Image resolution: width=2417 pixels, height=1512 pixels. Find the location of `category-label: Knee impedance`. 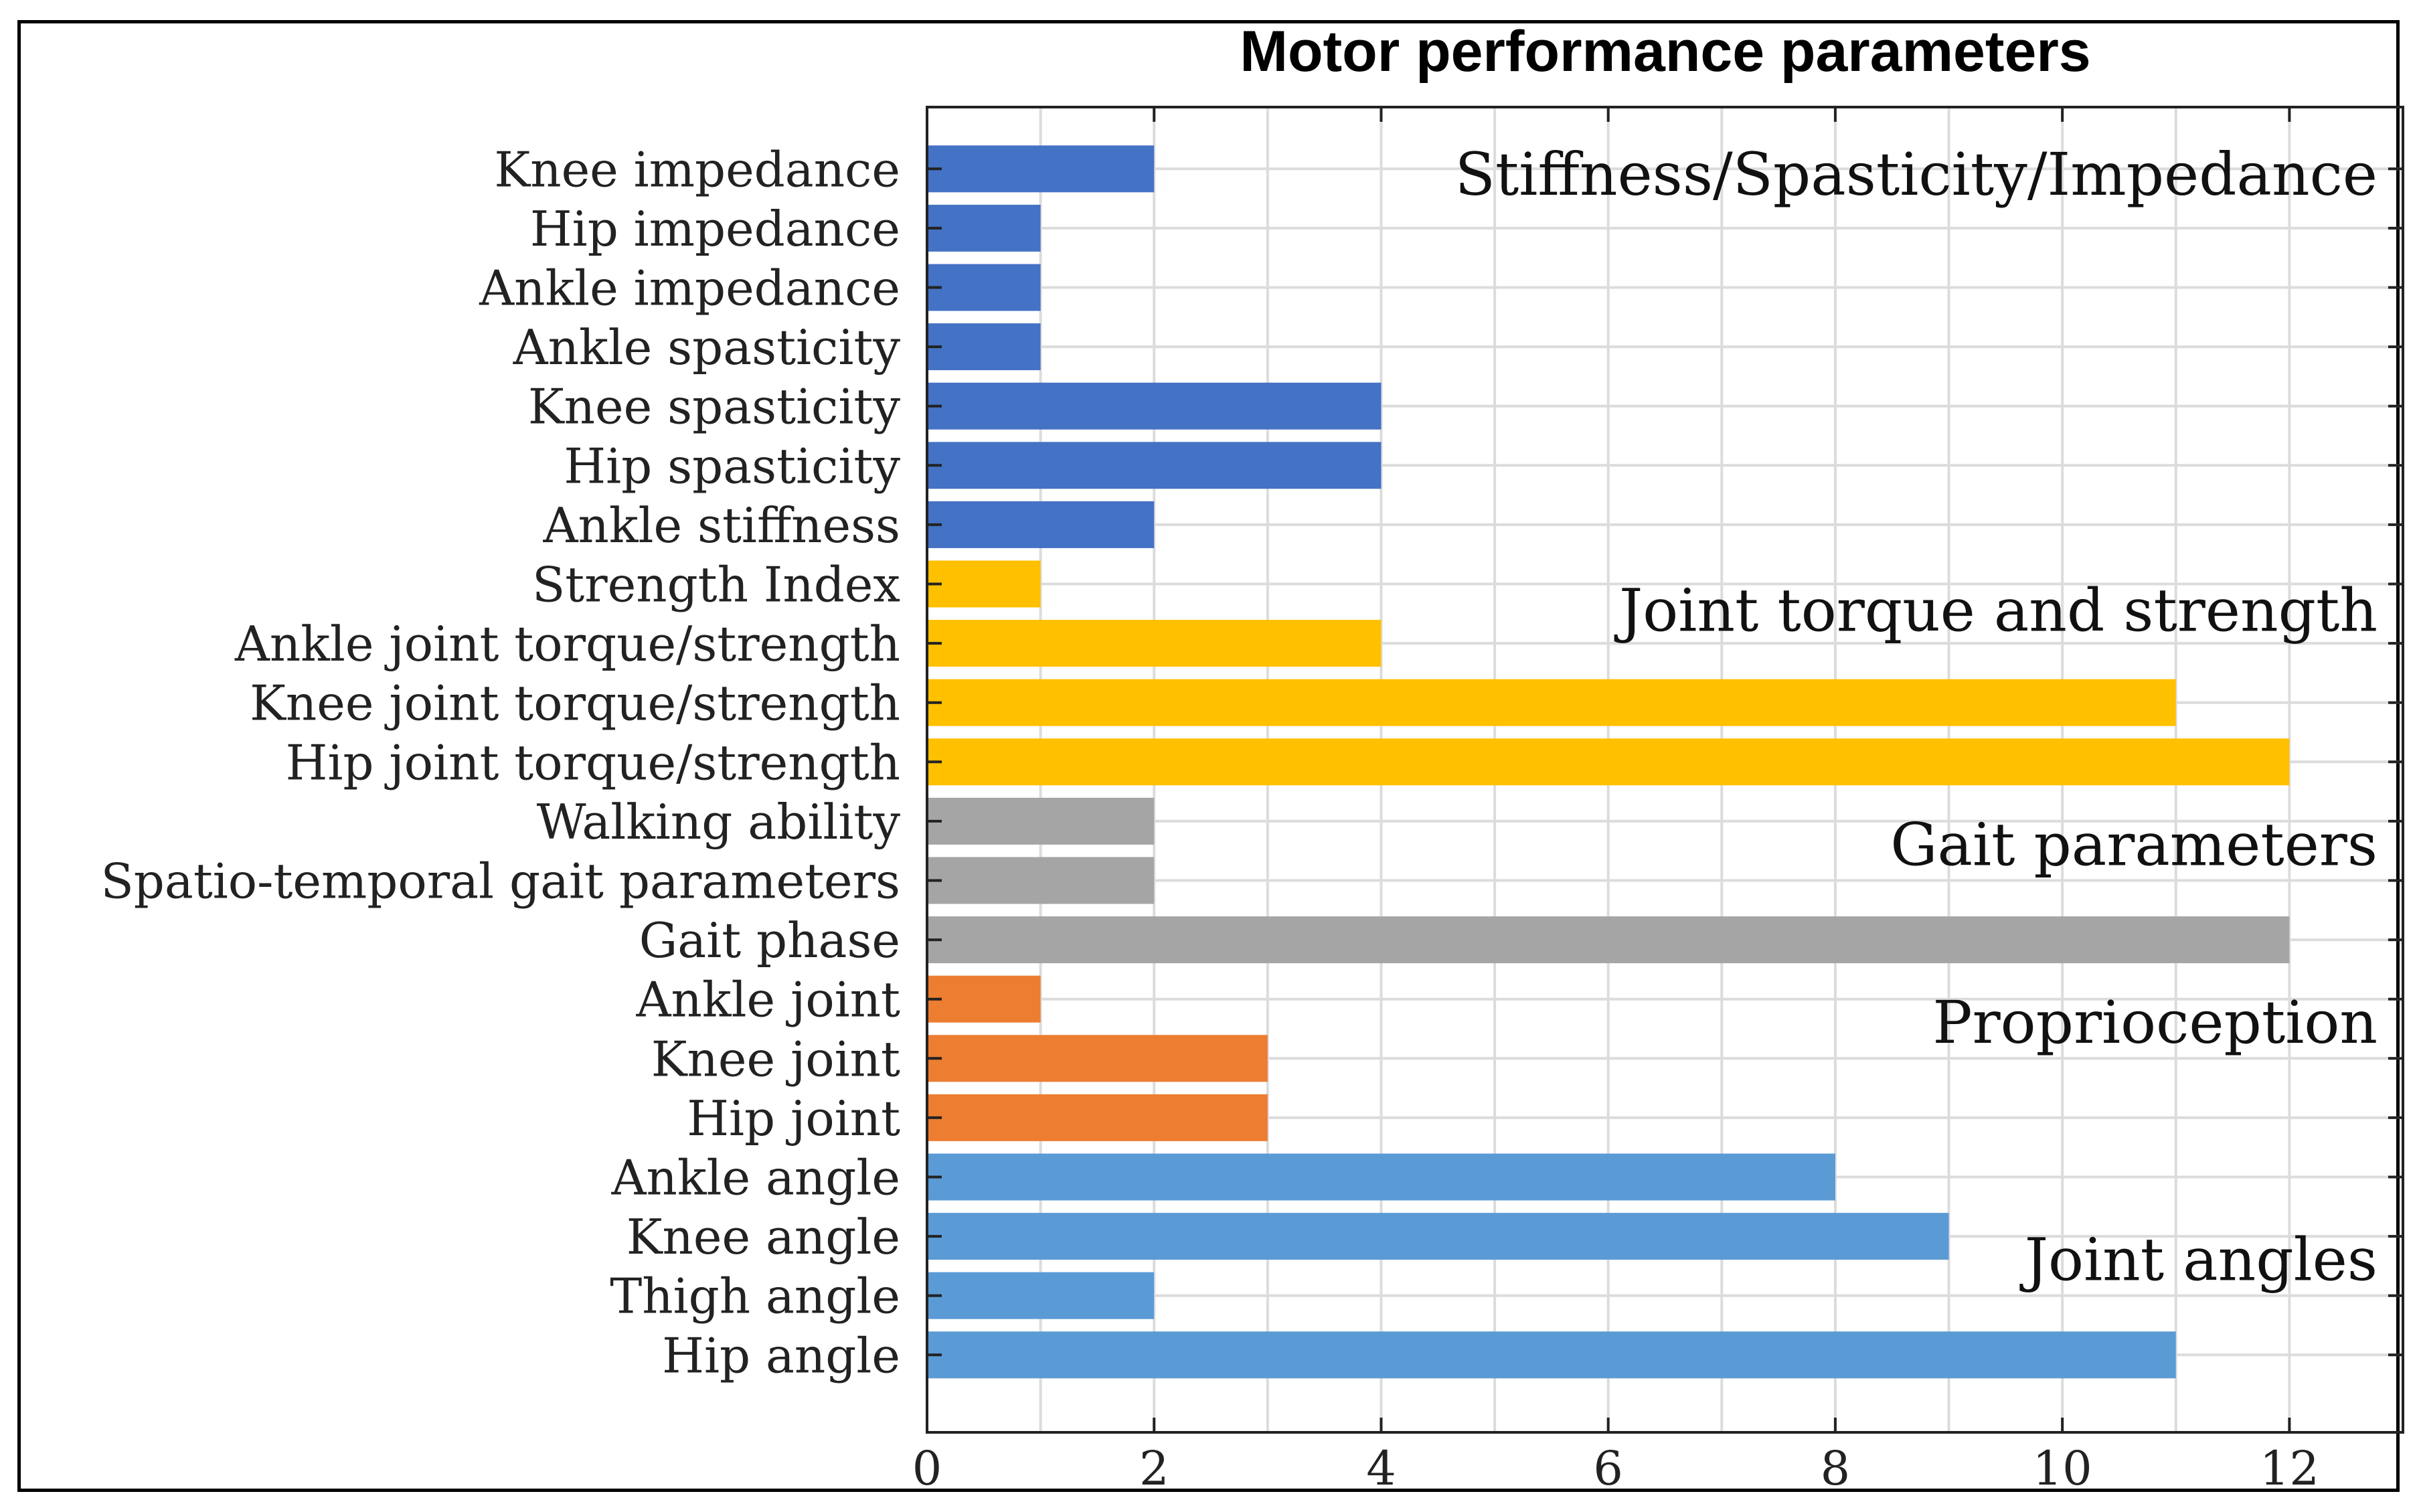

category-label: Knee impedance is located at coordinates (697, 169).